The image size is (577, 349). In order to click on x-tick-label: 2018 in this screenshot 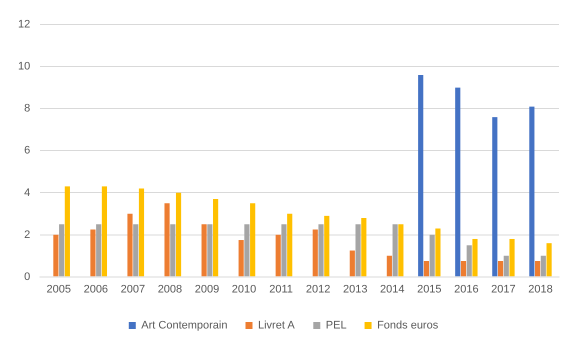, I will do `click(540, 289)`.